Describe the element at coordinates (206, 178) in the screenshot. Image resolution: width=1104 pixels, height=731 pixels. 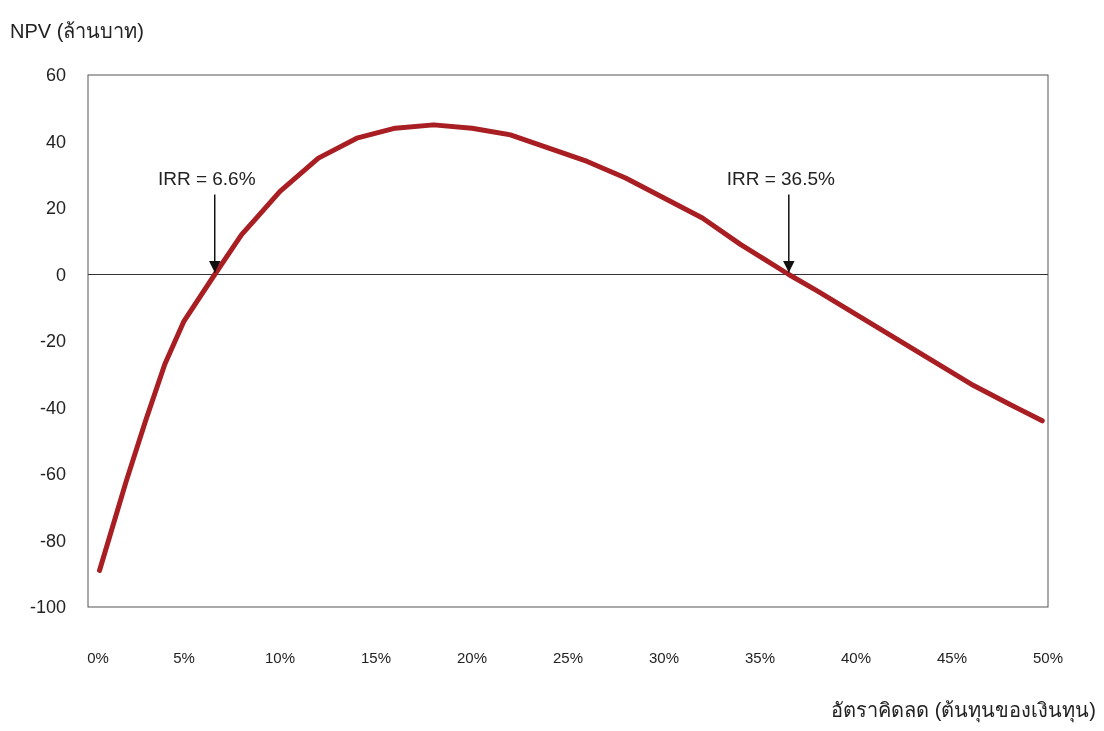
I see `annotation: IRR = 6.6%` at that location.